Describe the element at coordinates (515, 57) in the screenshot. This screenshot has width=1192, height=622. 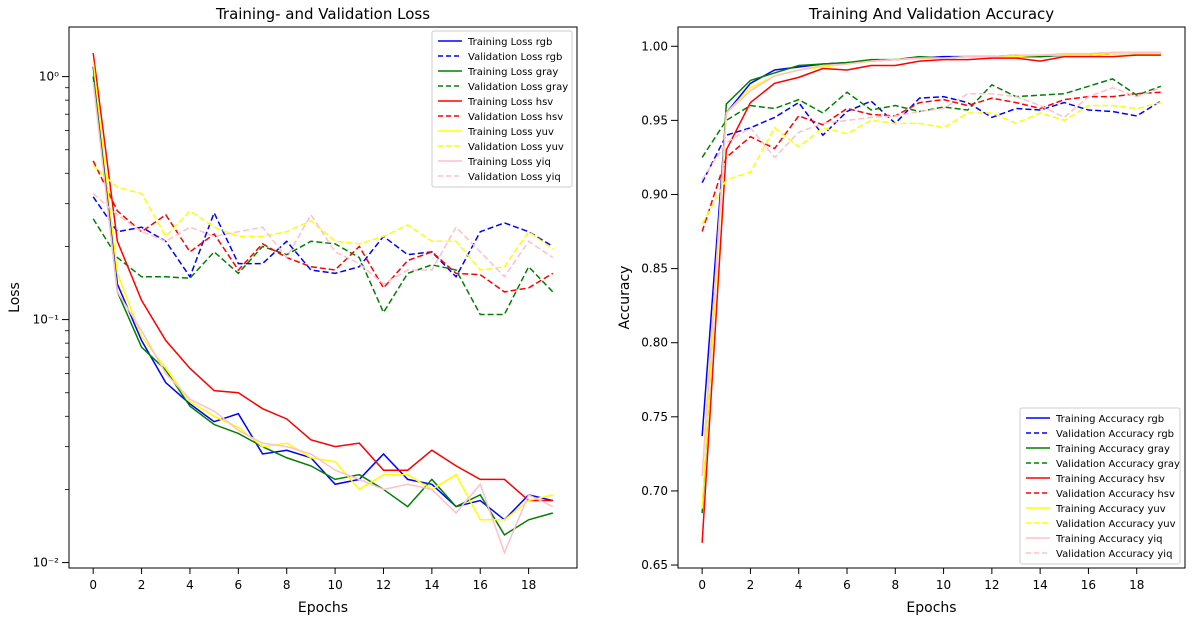
I see `legend-entry: Validation Loss rgb` at that location.